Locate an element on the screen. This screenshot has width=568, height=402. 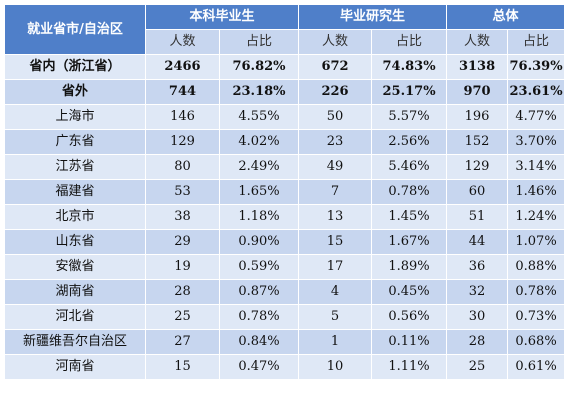
region-header: 就业省市/自治区 is located at coordinates (75, 29).